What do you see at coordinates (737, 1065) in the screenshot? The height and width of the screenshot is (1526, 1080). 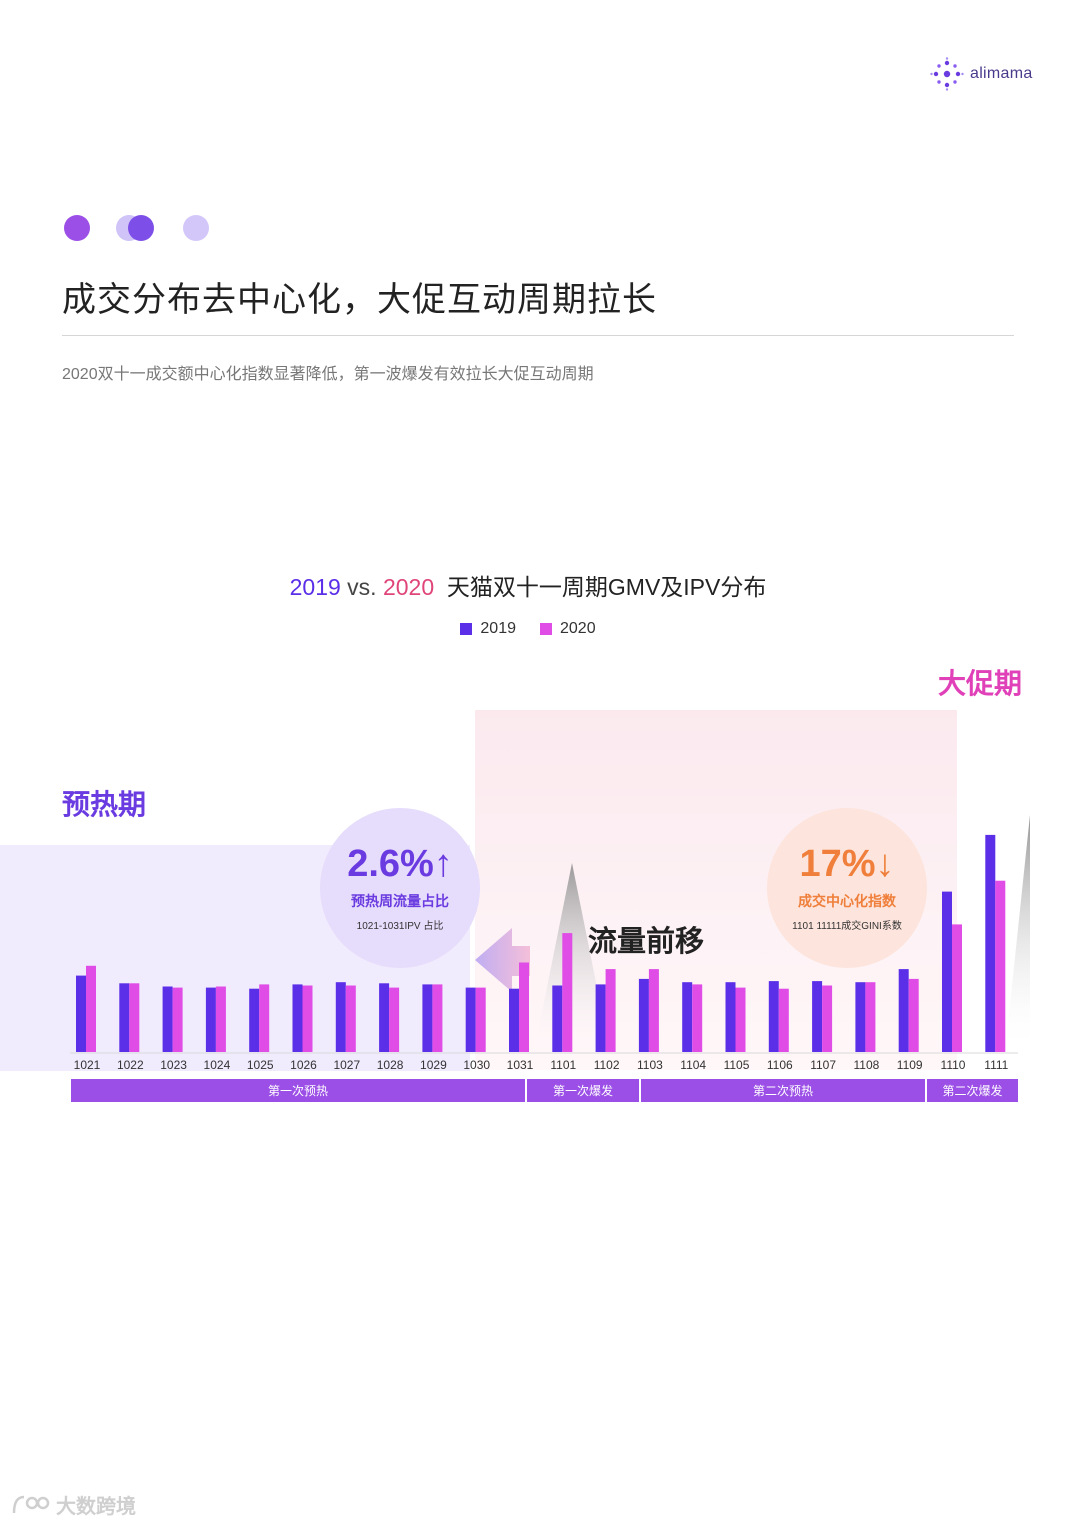 I see `x-tick-1105: 1105` at bounding box center [737, 1065].